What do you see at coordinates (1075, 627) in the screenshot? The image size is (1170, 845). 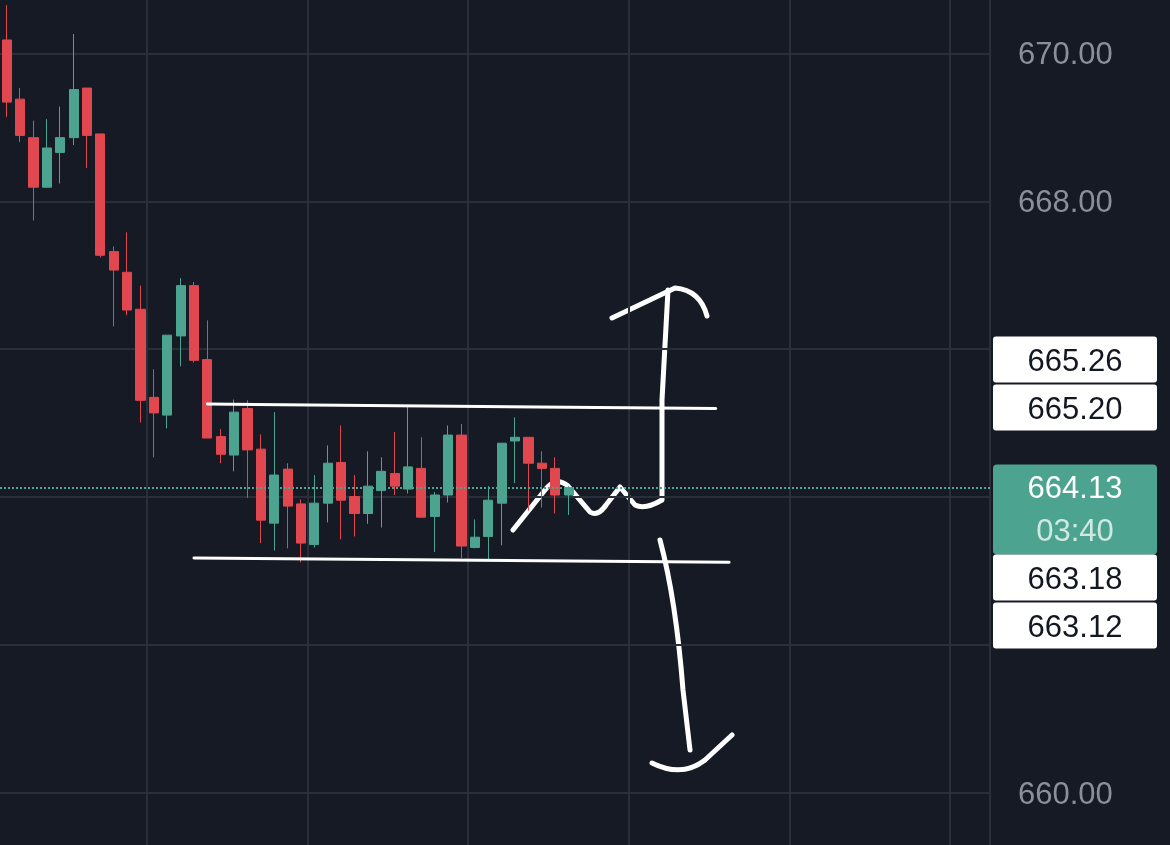 I see `text: 663.12` at bounding box center [1075, 627].